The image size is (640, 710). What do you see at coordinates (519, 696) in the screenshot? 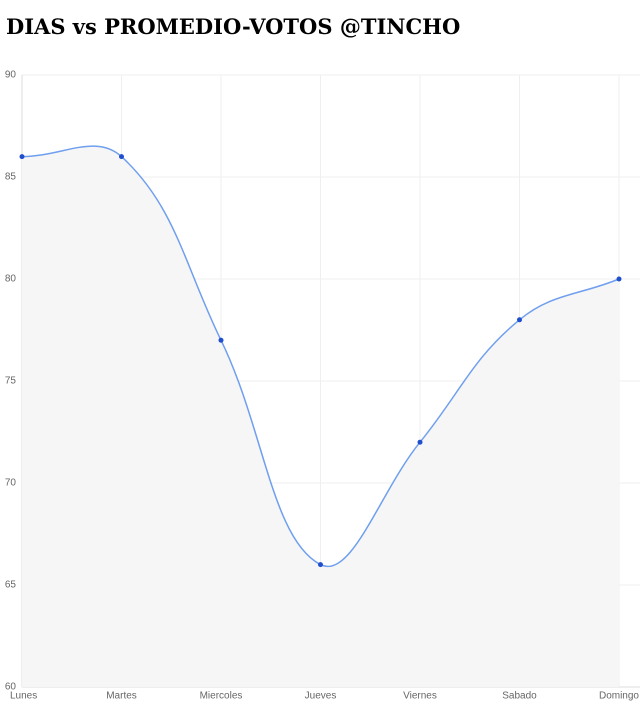
I see `x-tick-label: Sabado` at bounding box center [519, 696].